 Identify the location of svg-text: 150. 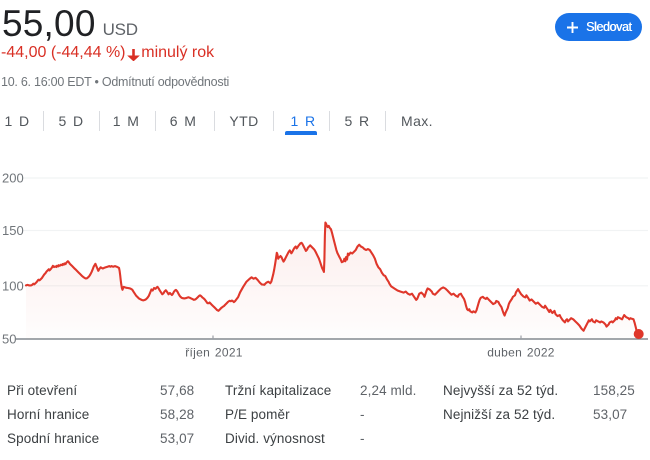
(13, 230).